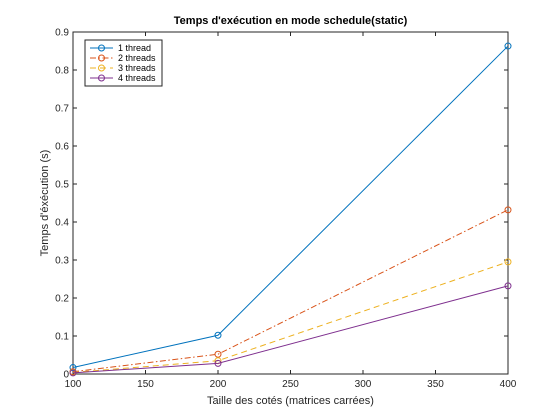  What do you see at coordinates (137, 78) in the screenshot?
I see `legend-entry-label: 4 threads` at bounding box center [137, 78].